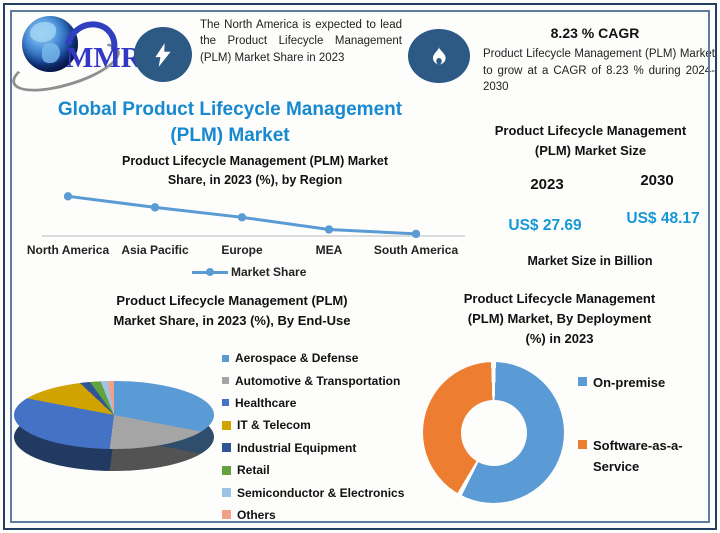 The image size is (720, 533). Describe the element at coordinates (269, 272) in the screenshot. I see `legend-label: Market Share` at that location.